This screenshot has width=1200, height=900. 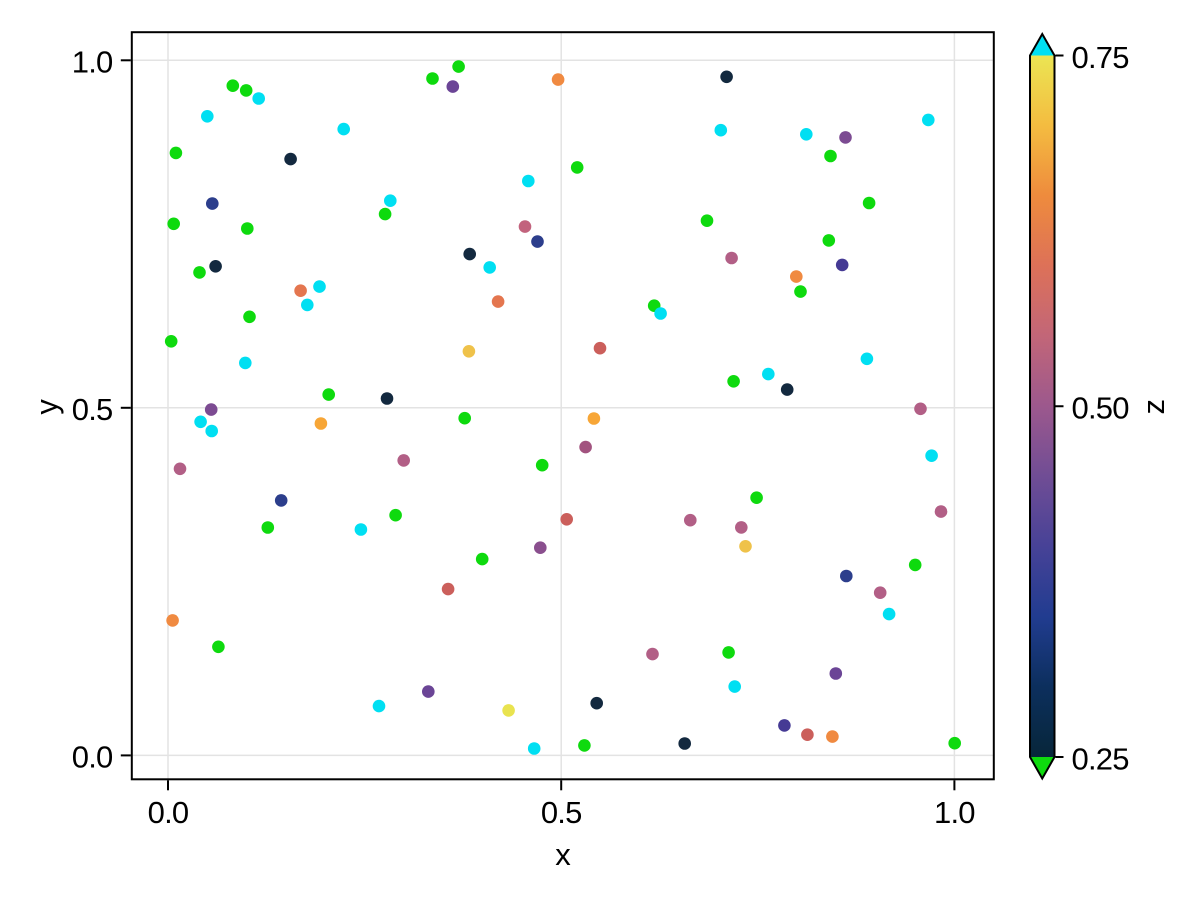 I want to click on svg-text: 0.50, so click(x=1101, y=408).